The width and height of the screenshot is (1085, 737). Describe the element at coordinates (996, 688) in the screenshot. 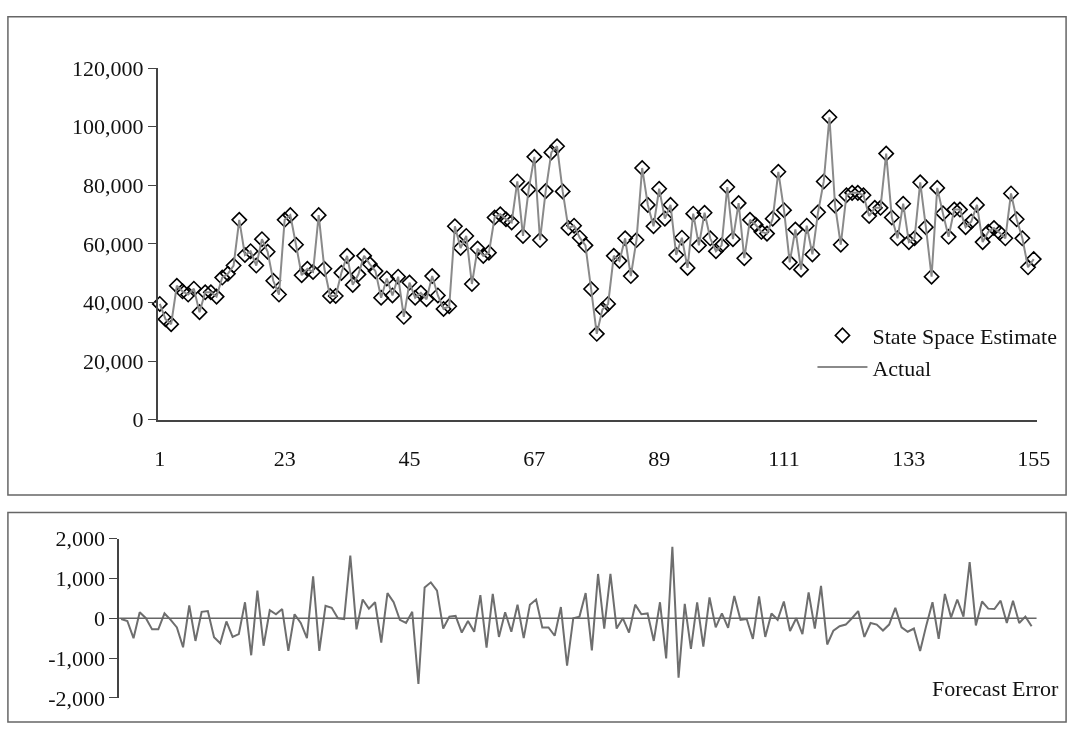

I see `annotation: Forecast Error` at that location.